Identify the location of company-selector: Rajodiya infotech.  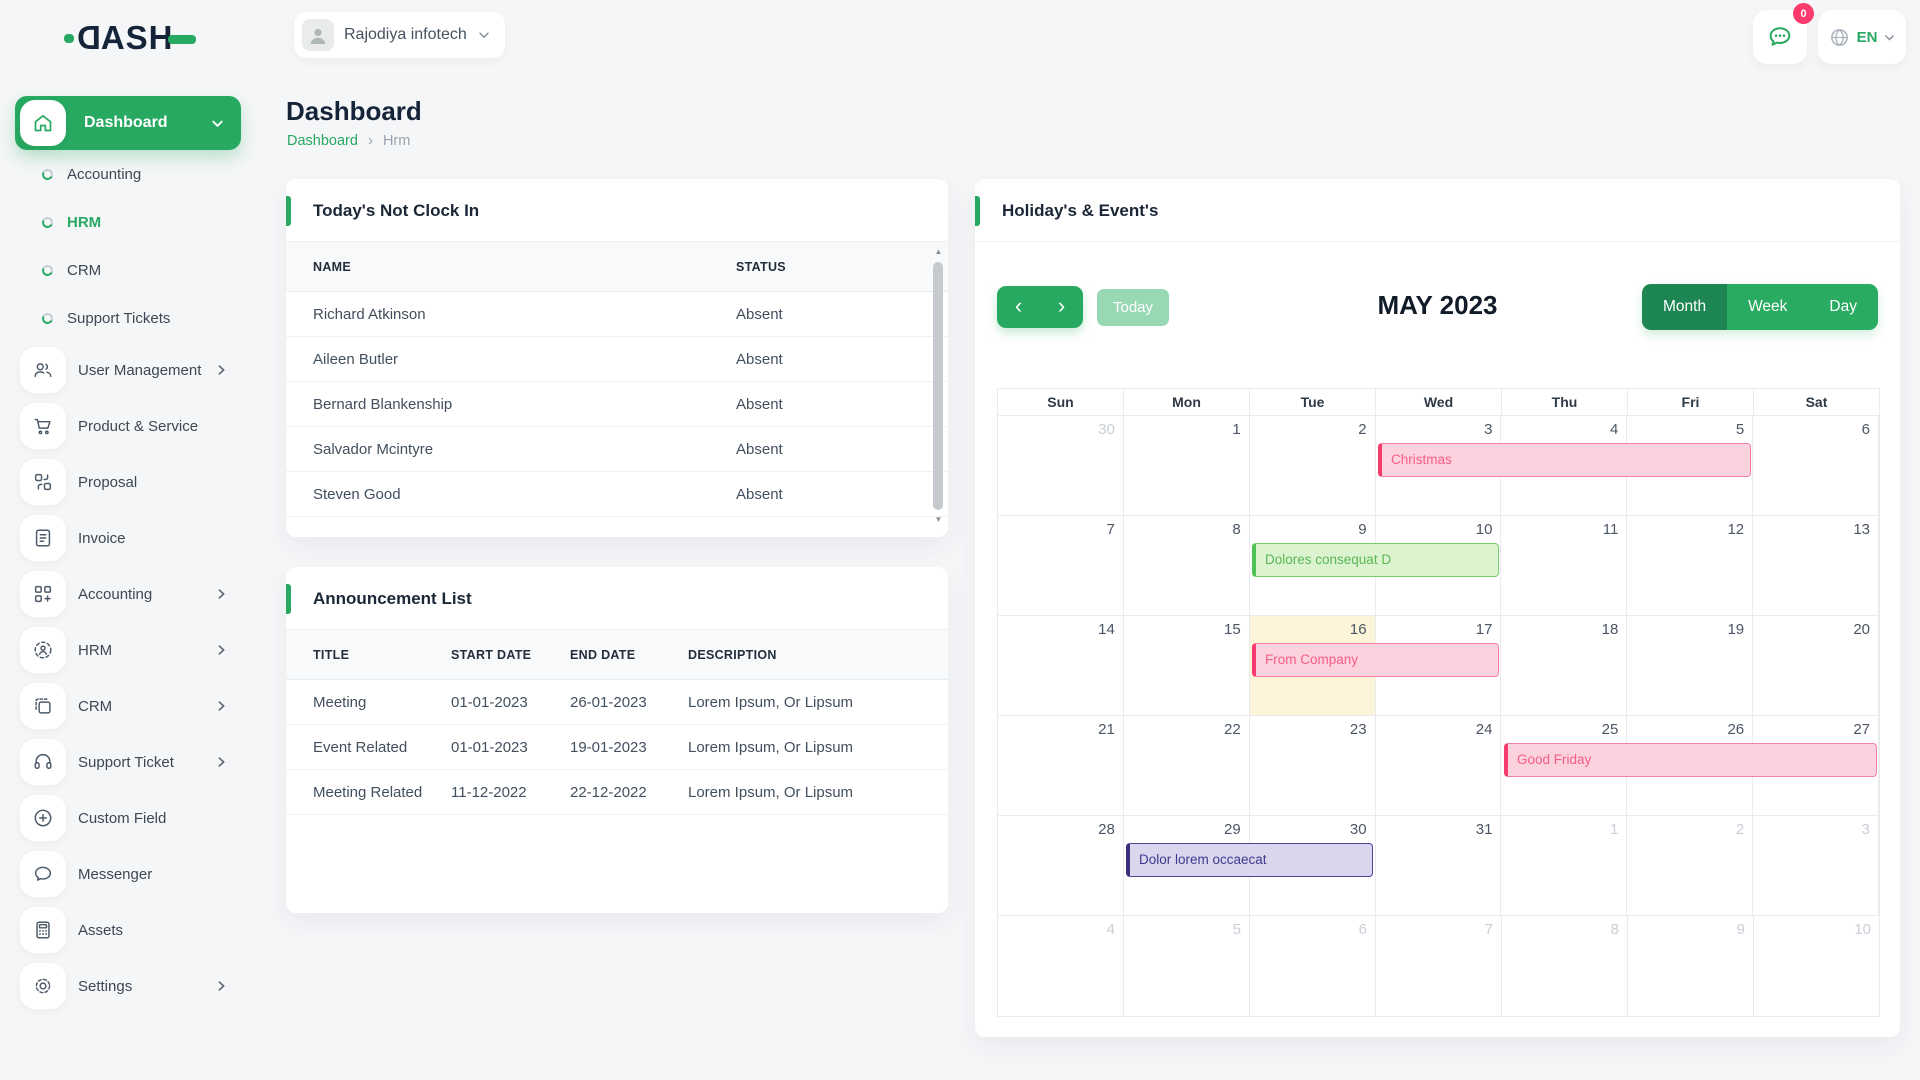
(399, 35).